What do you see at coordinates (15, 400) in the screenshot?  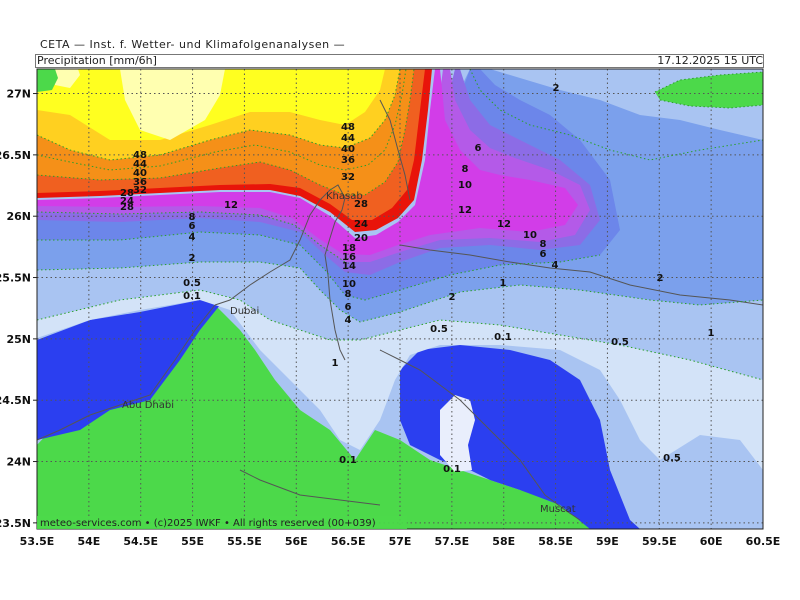 I see `lat-tick-label: 24.5N` at bounding box center [15, 400].